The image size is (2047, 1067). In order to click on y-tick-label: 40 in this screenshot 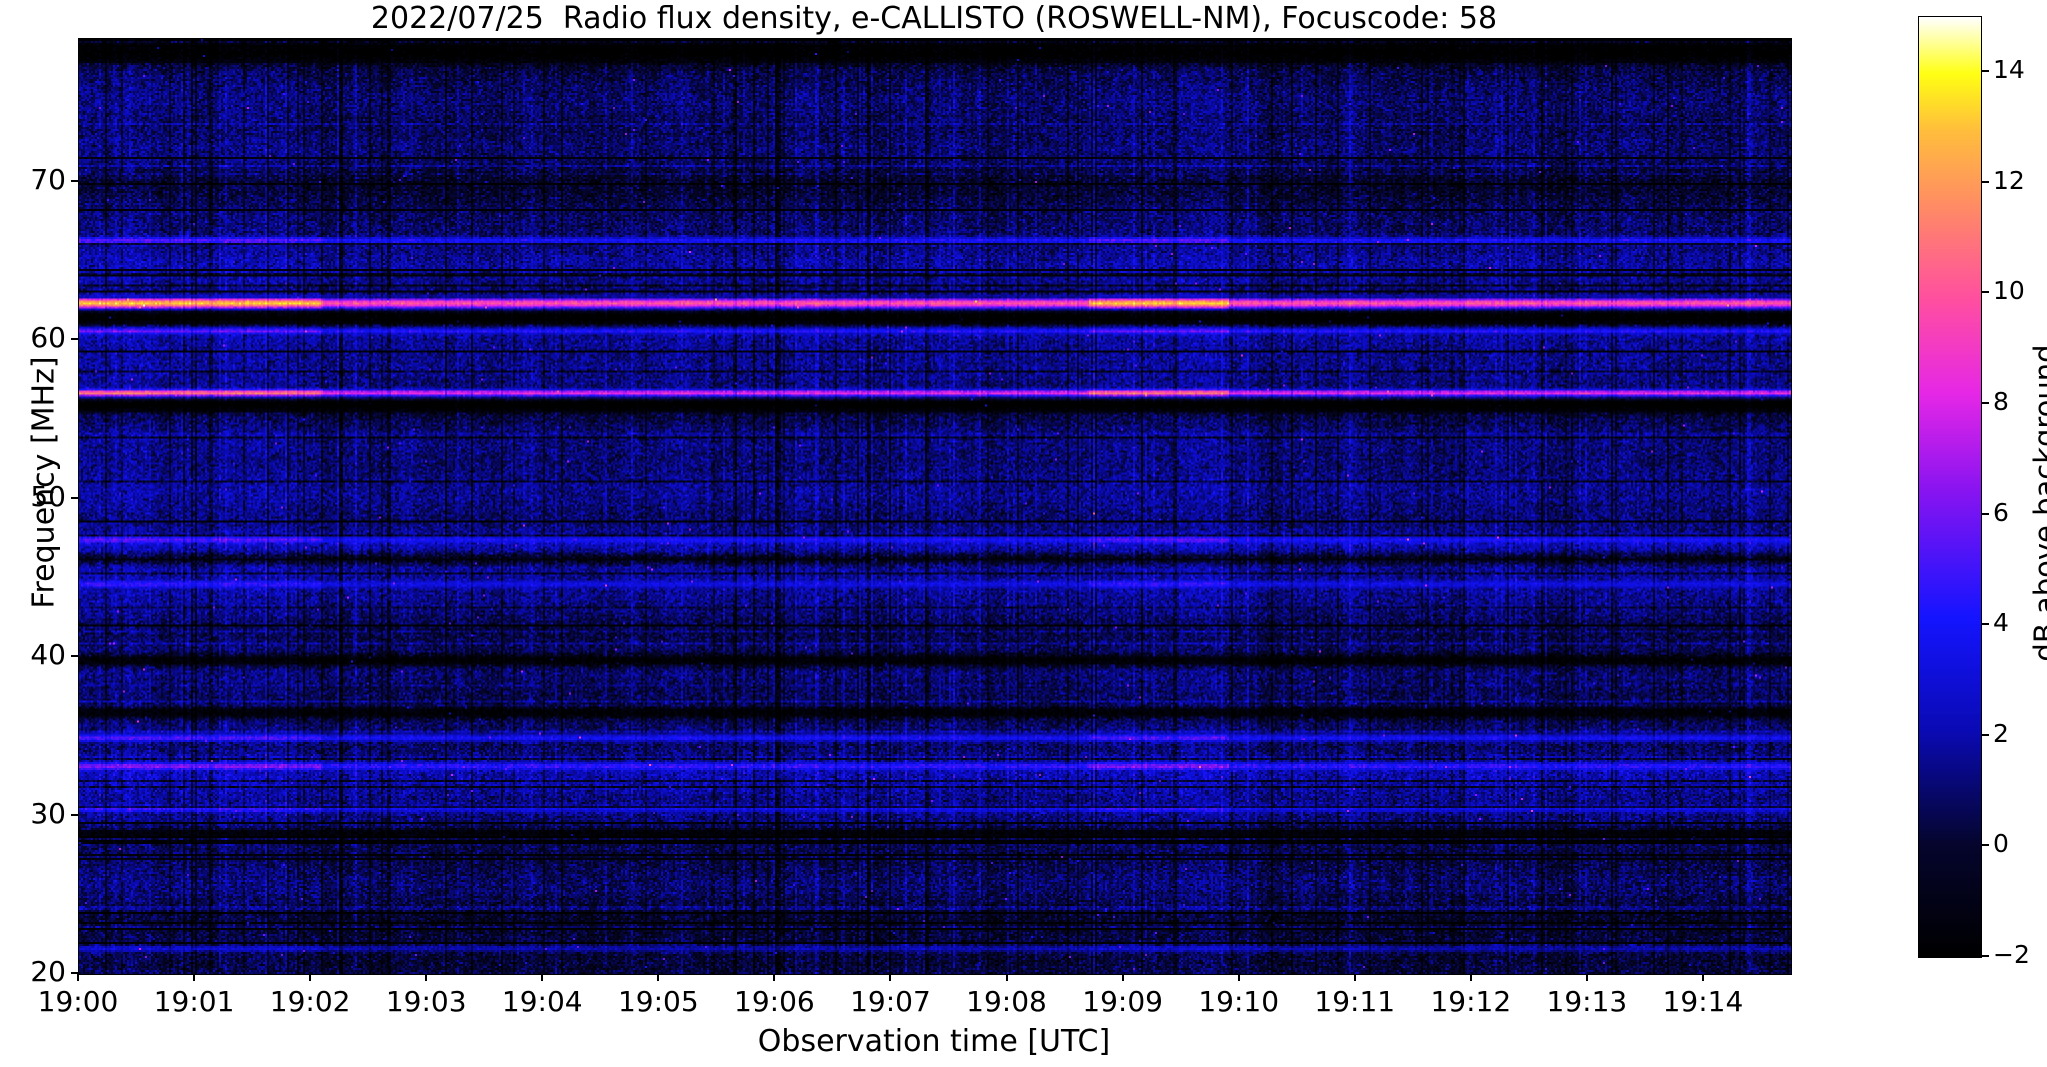, I will do `click(48, 655)`.